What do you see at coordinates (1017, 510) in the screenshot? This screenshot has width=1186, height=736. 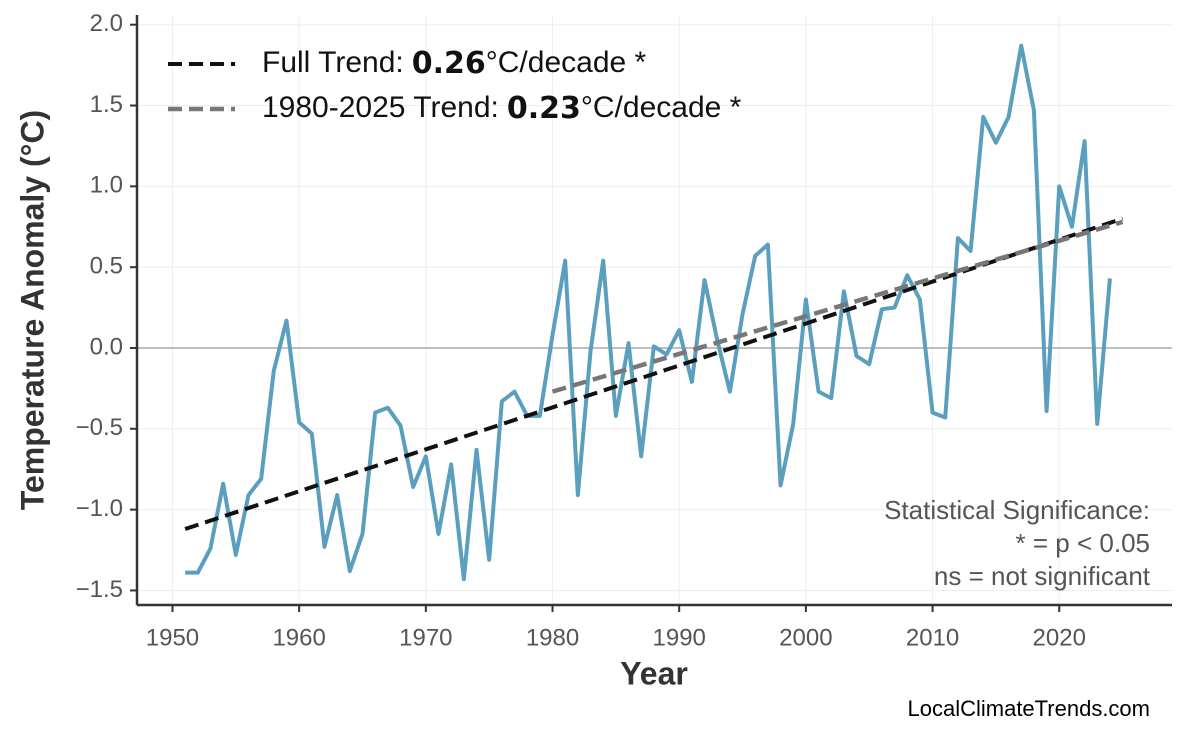 I see `annotation: Statistical Significance:` at bounding box center [1017, 510].